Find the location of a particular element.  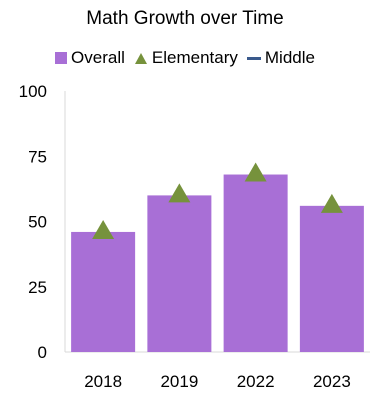

legend-label-overall: Overall is located at coordinates (98, 57).